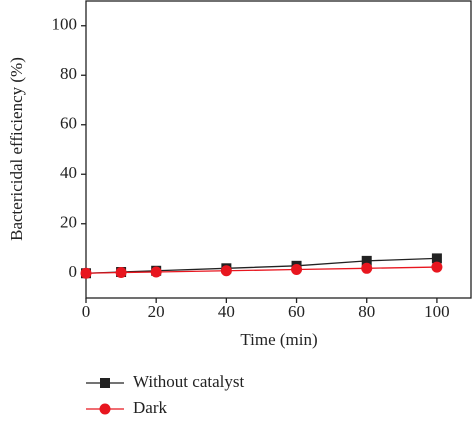 The height and width of the screenshot is (424, 474). What do you see at coordinates (156, 311) in the screenshot?
I see `x-tick-label: 20` at bounding box center [156, 311].